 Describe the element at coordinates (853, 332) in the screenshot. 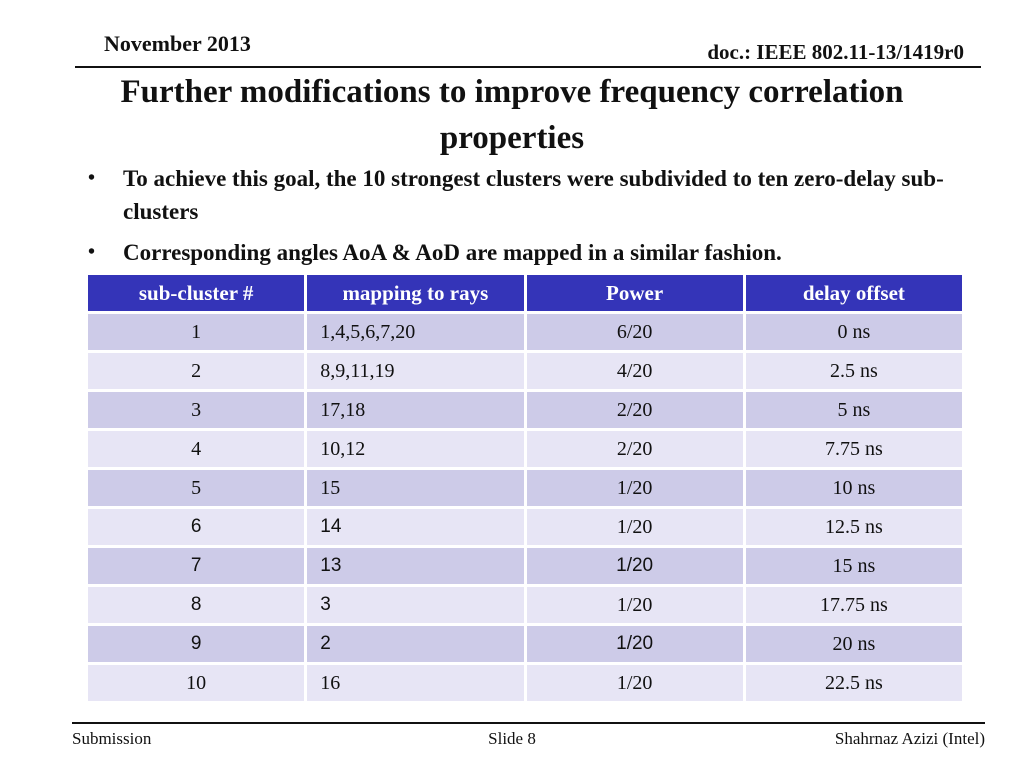

I see `table-cell: 0 ns` at that location.